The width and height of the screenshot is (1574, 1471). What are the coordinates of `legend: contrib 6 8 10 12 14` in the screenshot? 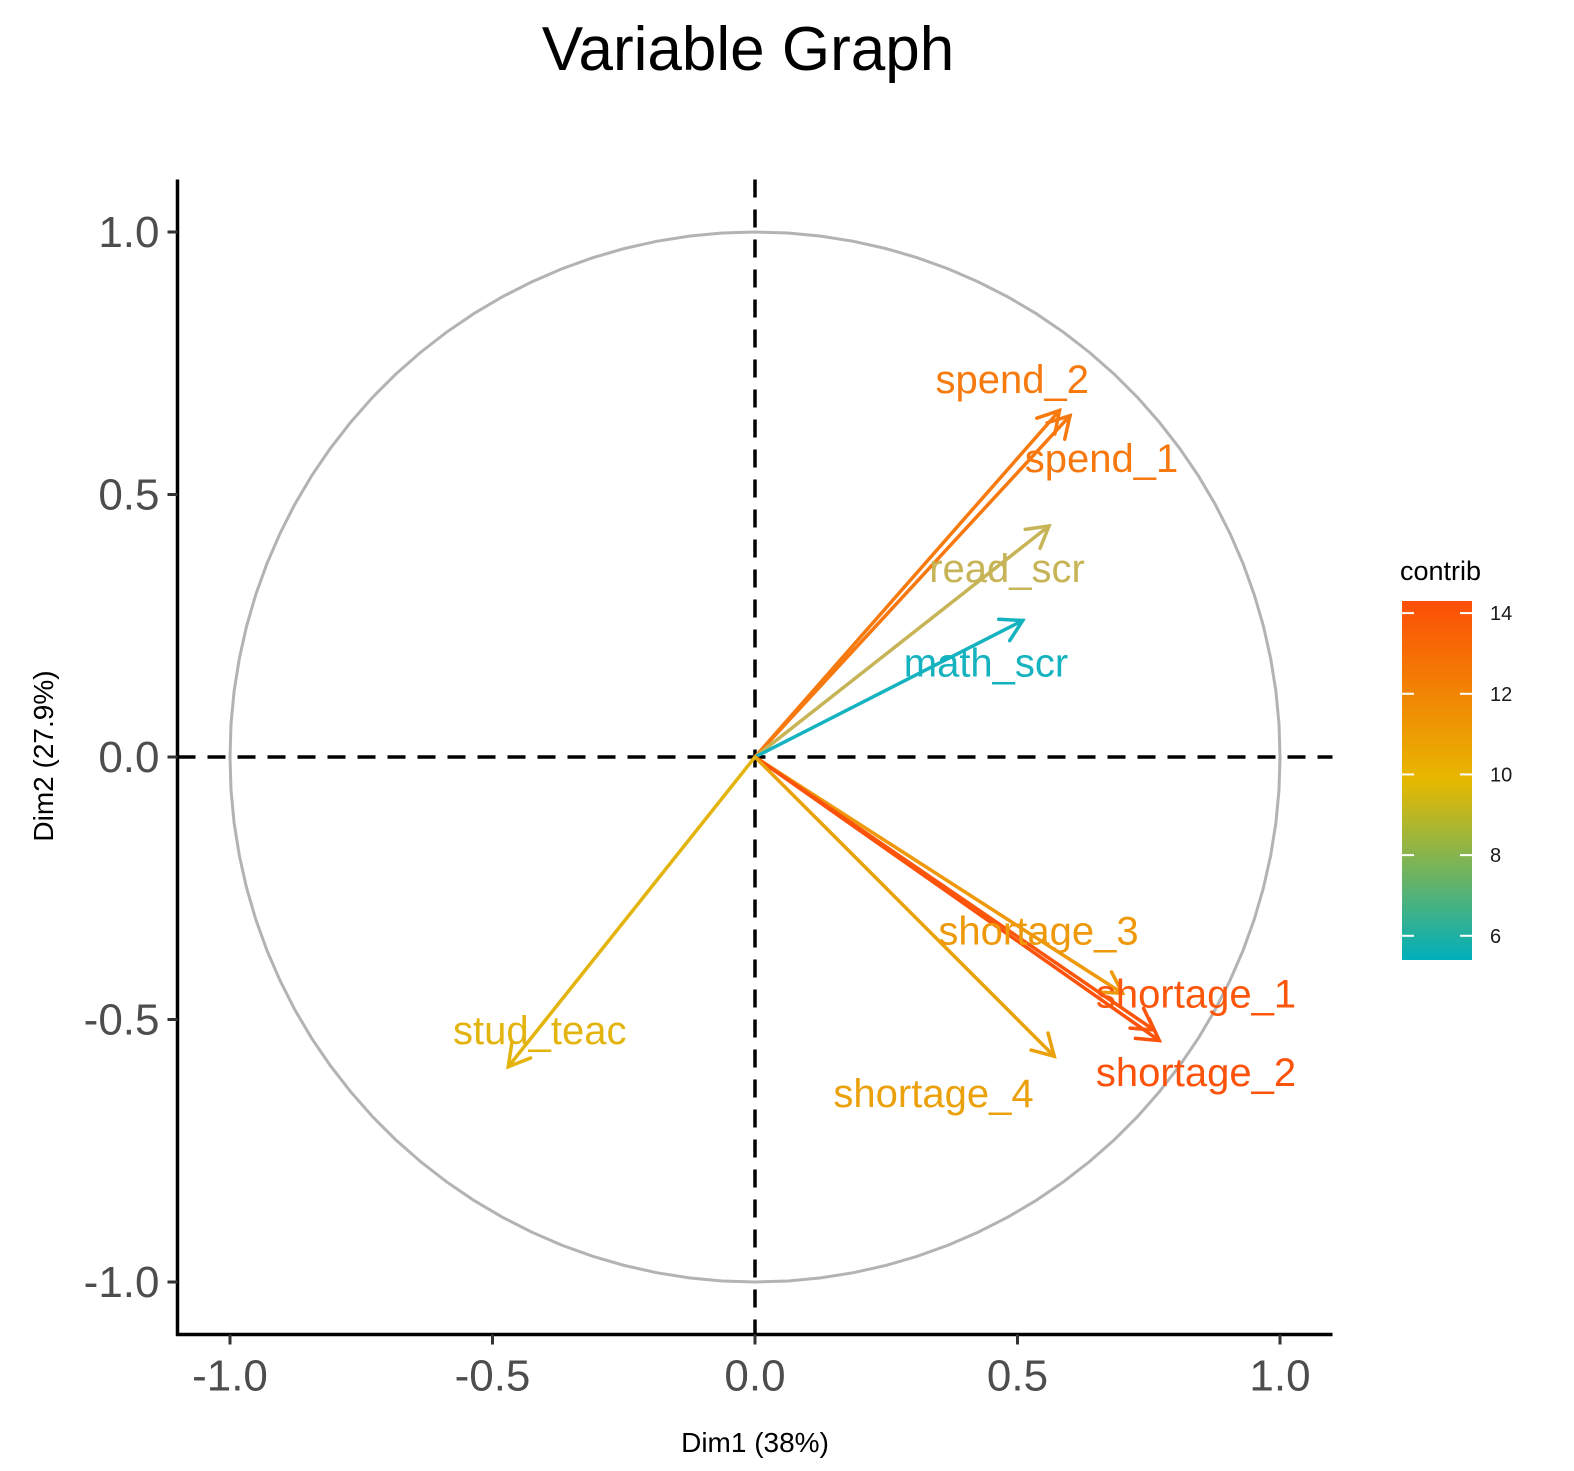 It's located at (1456, 758).